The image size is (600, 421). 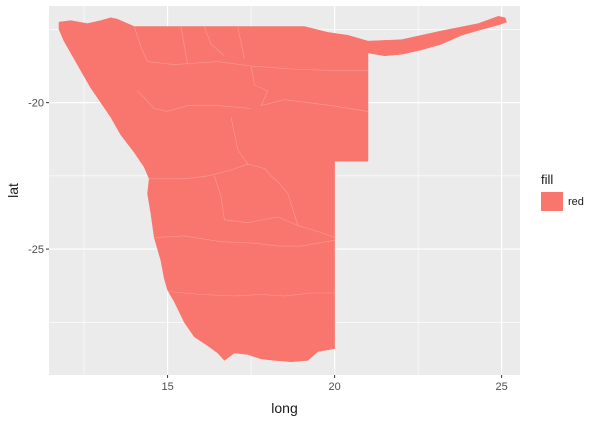 I want to click on x-axis: 15 20 25, so click(x=334, y=384).